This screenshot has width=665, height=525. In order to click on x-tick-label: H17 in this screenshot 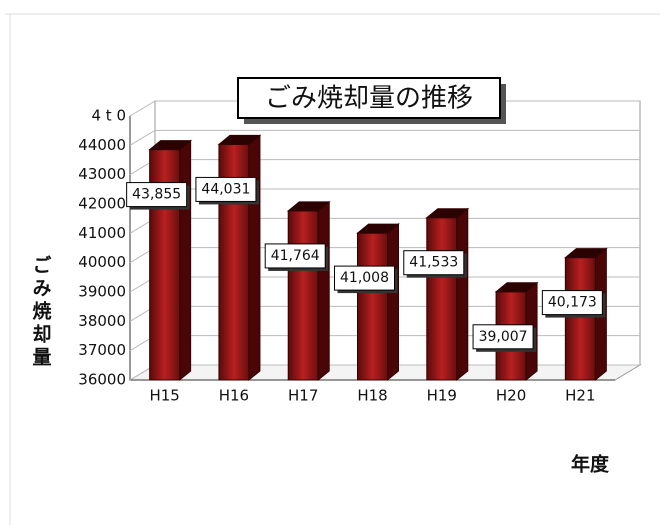, I will do `click(303, 396)`.